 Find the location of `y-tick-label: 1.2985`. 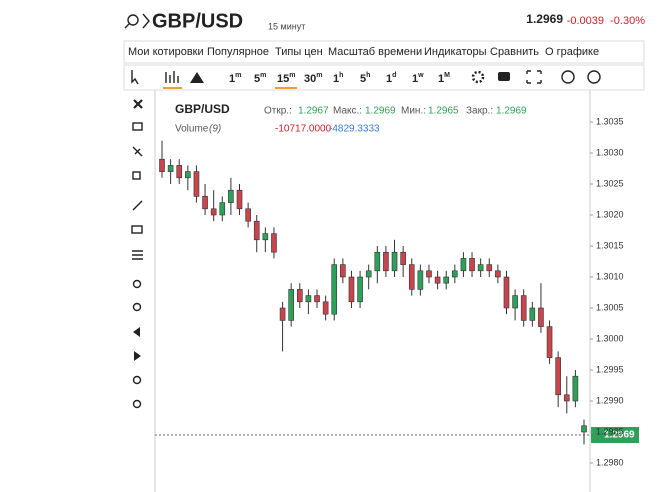

y-tick-label: 1.2985 is located at coordinates (610, 431).